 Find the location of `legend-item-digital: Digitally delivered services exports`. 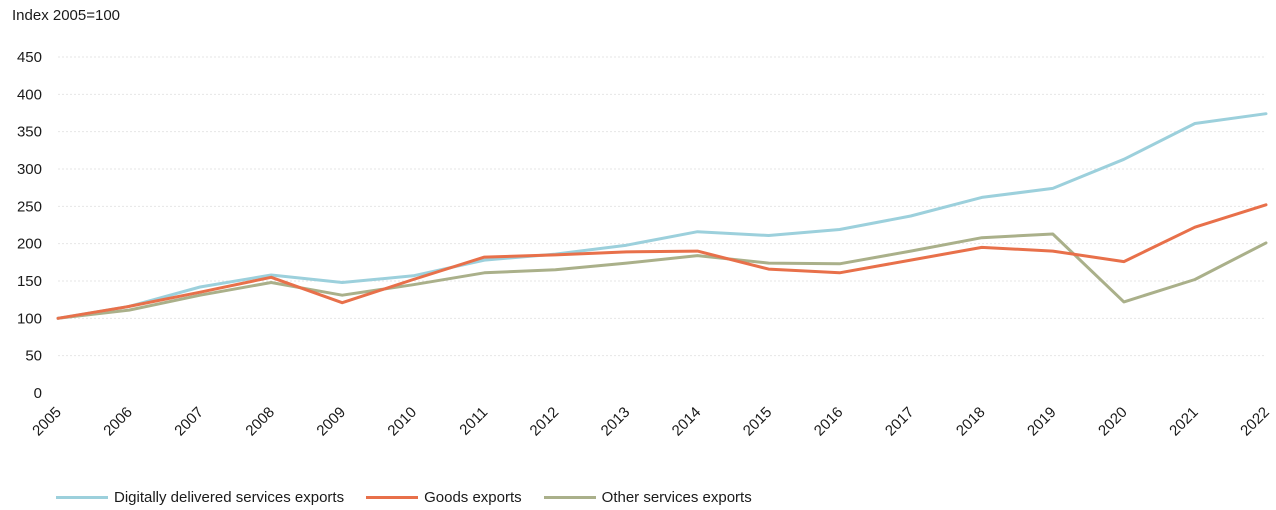

legend-item-digital: Digitally delivered services exports is located at coordinates (200, 497).